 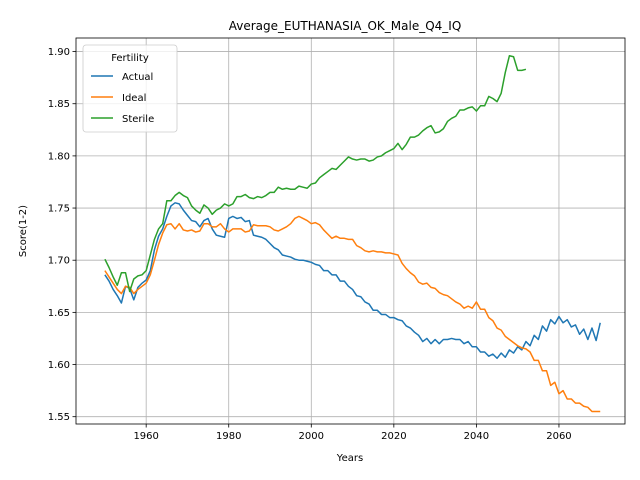 I want to click on x-tick-label: 2020, so click(x=393, y=436).